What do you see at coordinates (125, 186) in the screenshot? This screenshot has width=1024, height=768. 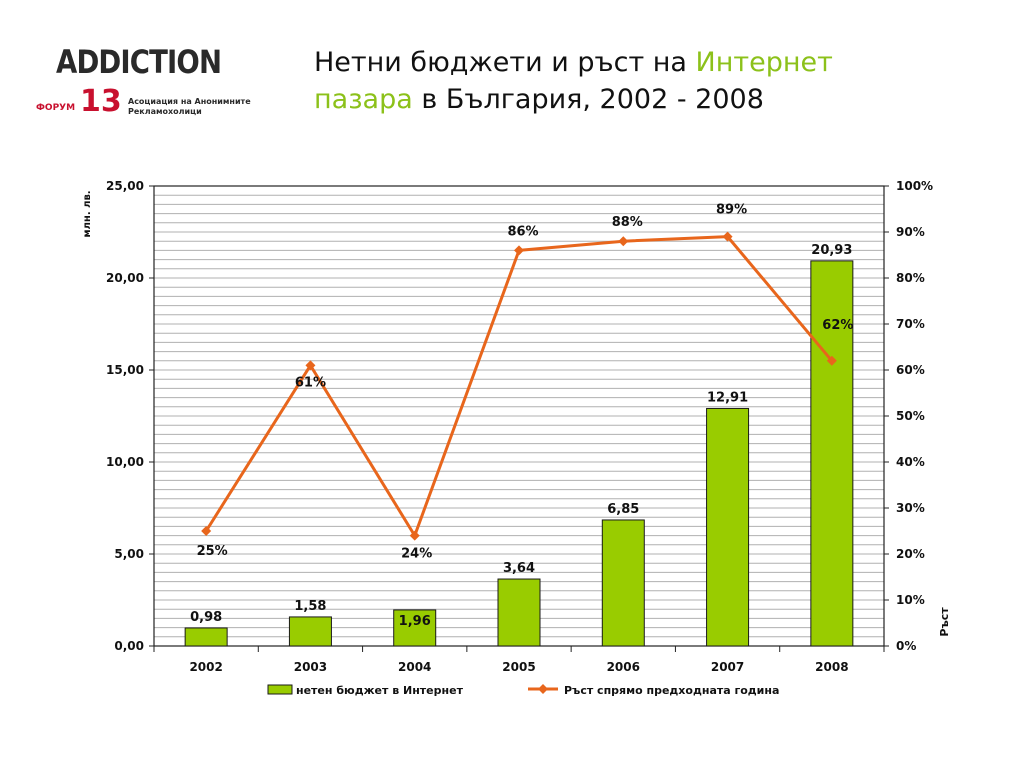 I see `y-axis-tick-label: 25,00` at bounding box center [125, 186].